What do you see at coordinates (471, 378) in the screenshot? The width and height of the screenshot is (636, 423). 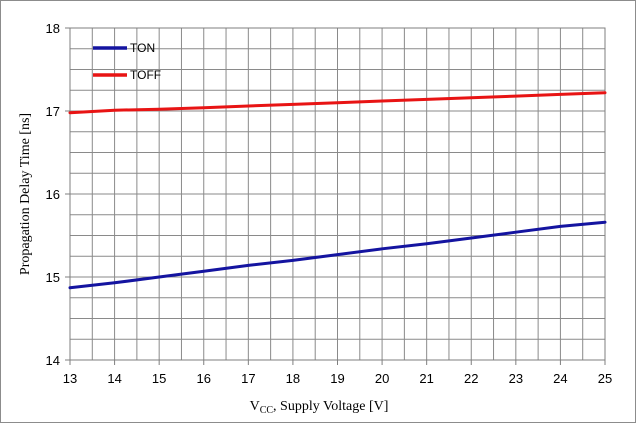 I see `x-tick-label: 22` at bounding box center [471, 378].